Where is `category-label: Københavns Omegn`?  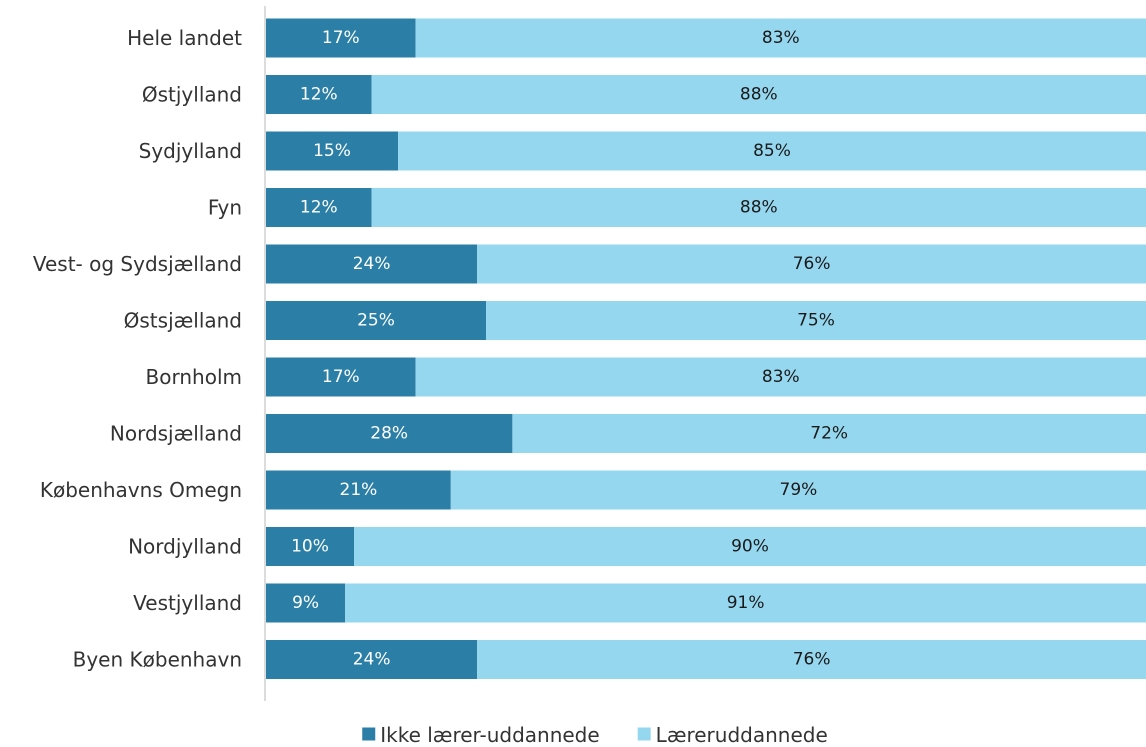
category-label: Københavns Omegn is located at coordinates (141, 490).